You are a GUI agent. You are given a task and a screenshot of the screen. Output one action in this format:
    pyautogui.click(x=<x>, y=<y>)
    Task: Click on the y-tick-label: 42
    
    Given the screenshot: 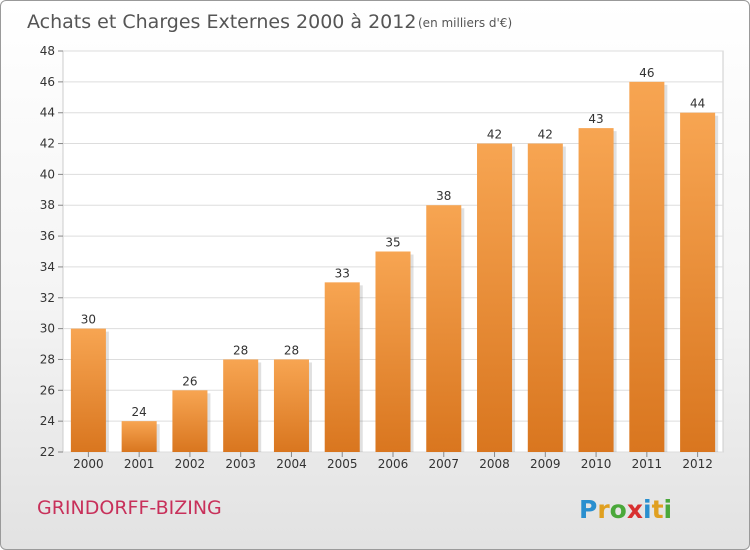 What is the action you would take?
    pyautogui.click(x=47, y=144)
    